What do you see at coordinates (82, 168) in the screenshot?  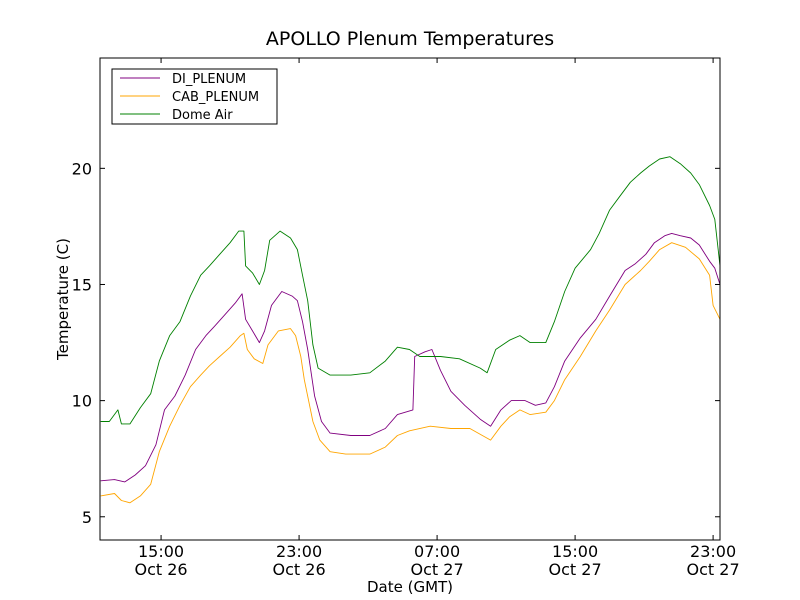 I see `y-tick-label: 20` at bounding box center [82, 168].